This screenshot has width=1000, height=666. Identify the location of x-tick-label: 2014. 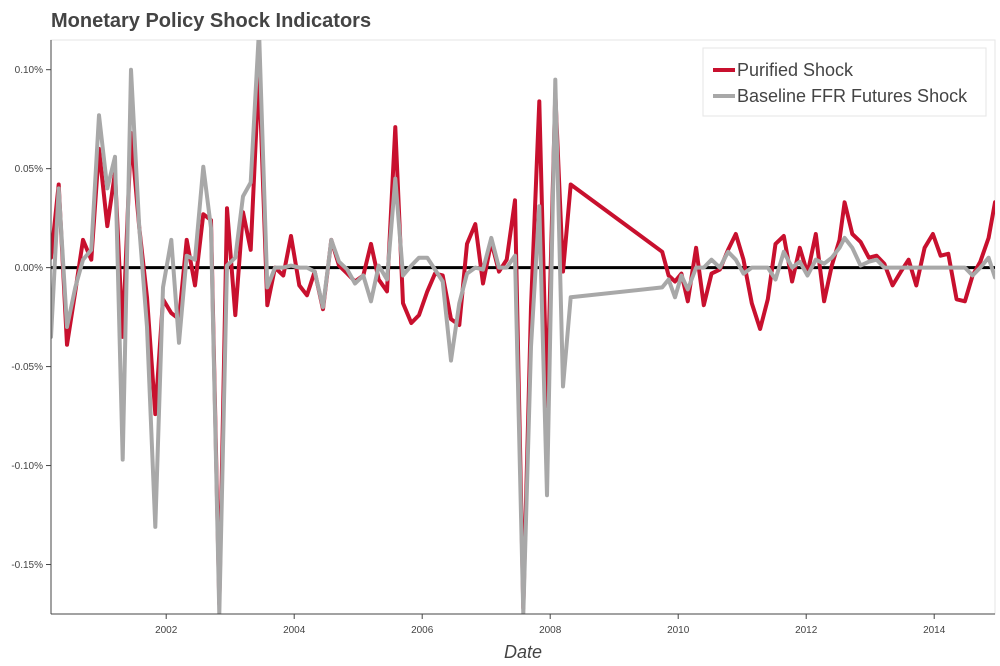
(934, 630).